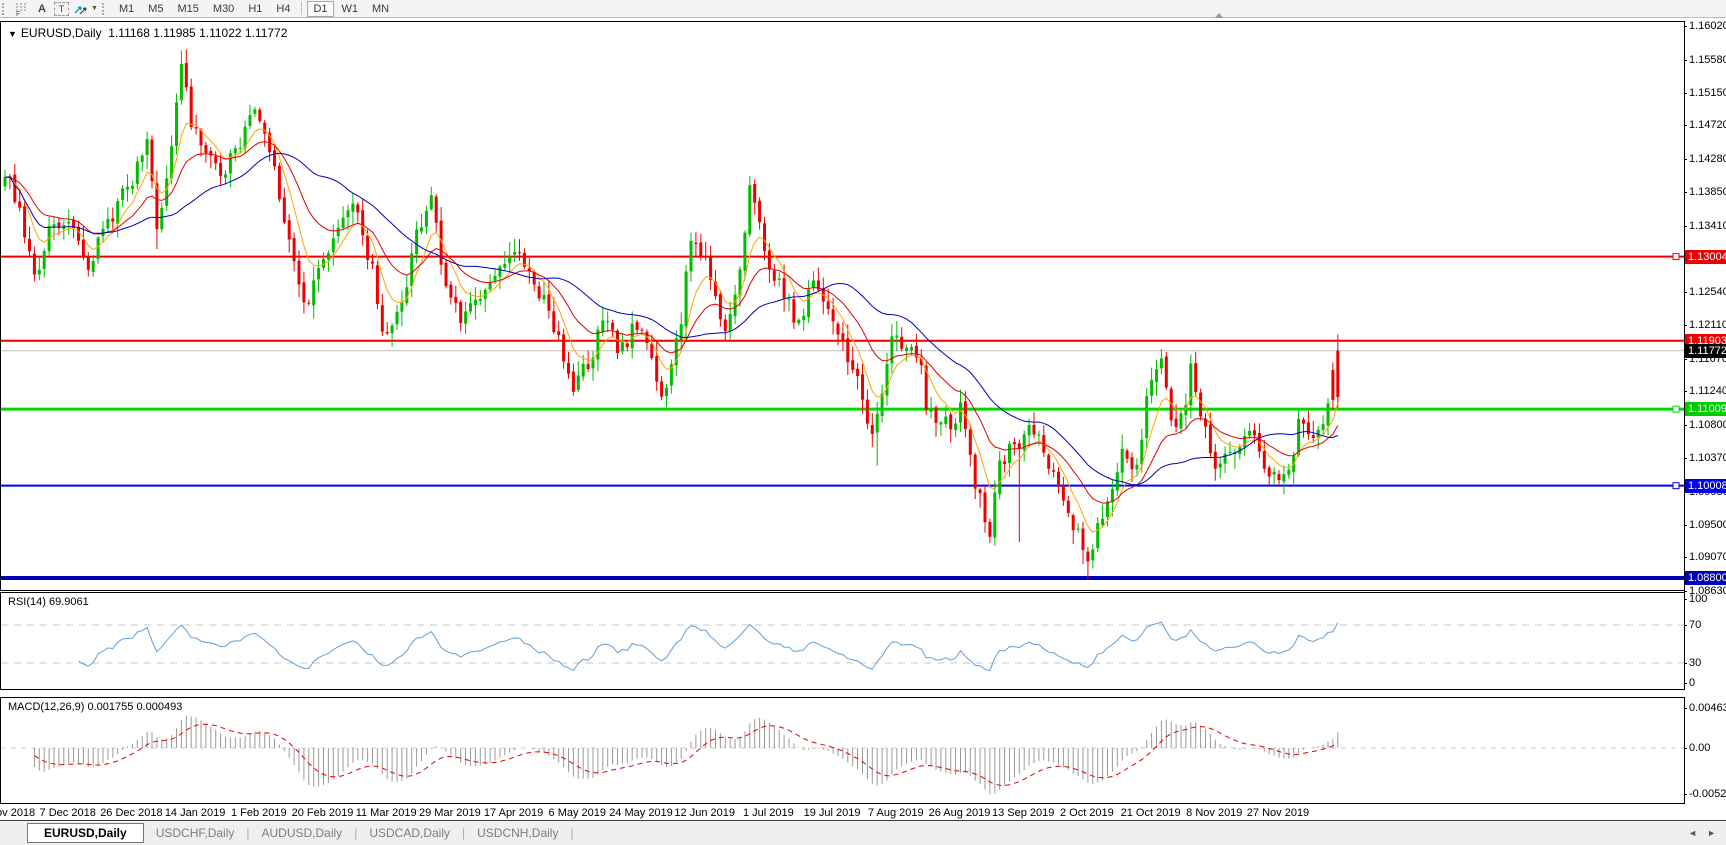 This screenshot has width=1726, height=845. I want to click on chart-tab-audusd: AUDUSD,Daily, so click(302, 833).